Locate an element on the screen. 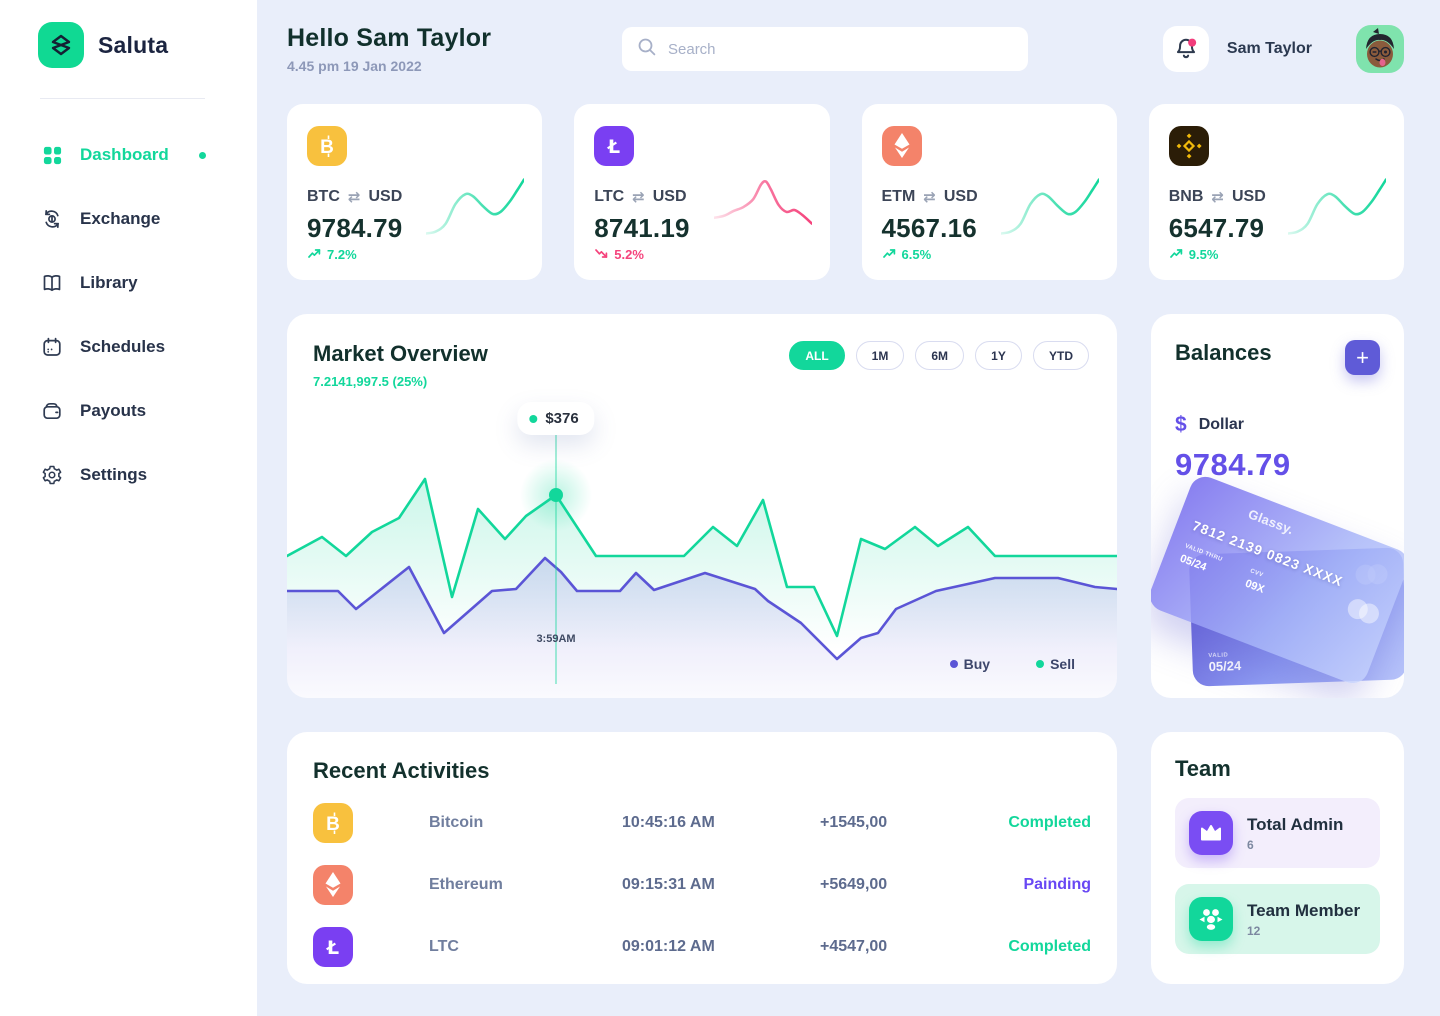  time-filters: ALL 1M 6M 1Y YTD is located at coordinates (939, 355).